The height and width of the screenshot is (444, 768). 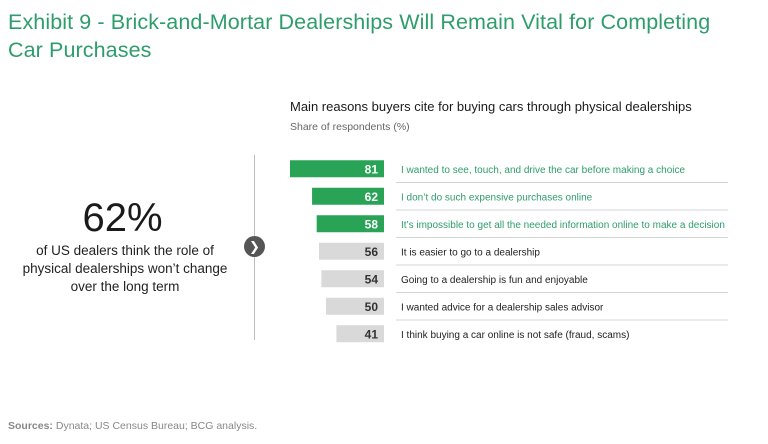 I want to click on bar-value-label-1: 81, so click(x=372, y=169).